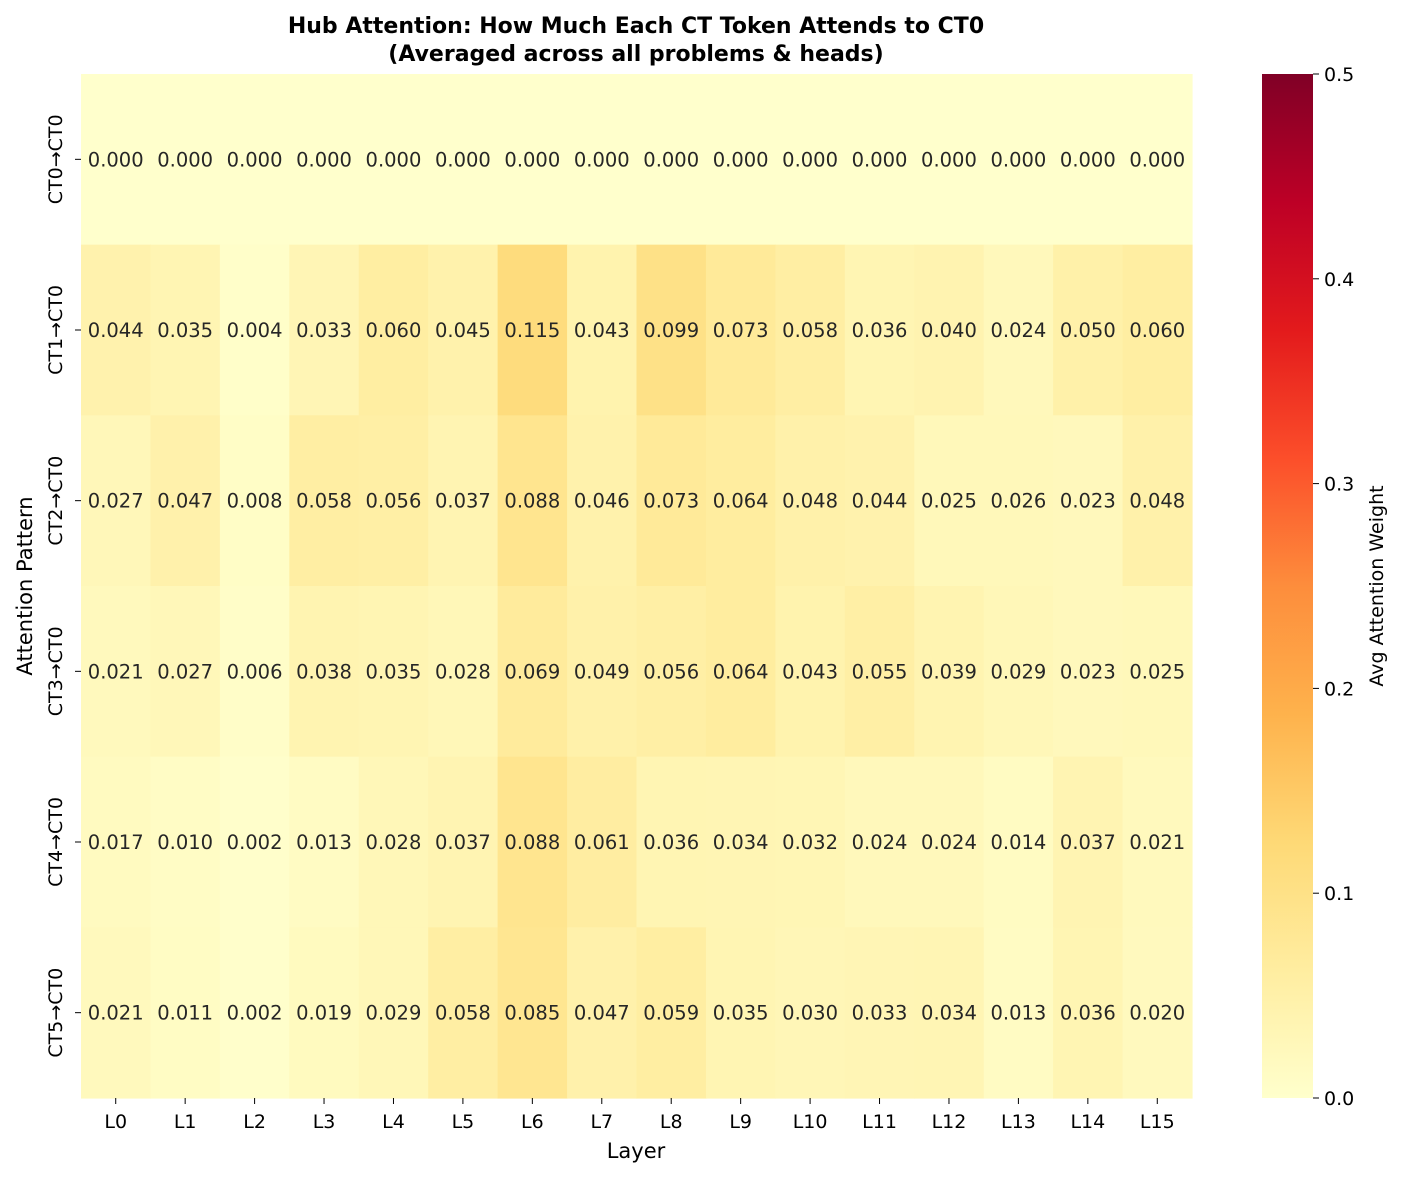 This screenshot has height=1179, width=1403. I want to click on heatmap-cell-value: 0.006, so click(255, 671).